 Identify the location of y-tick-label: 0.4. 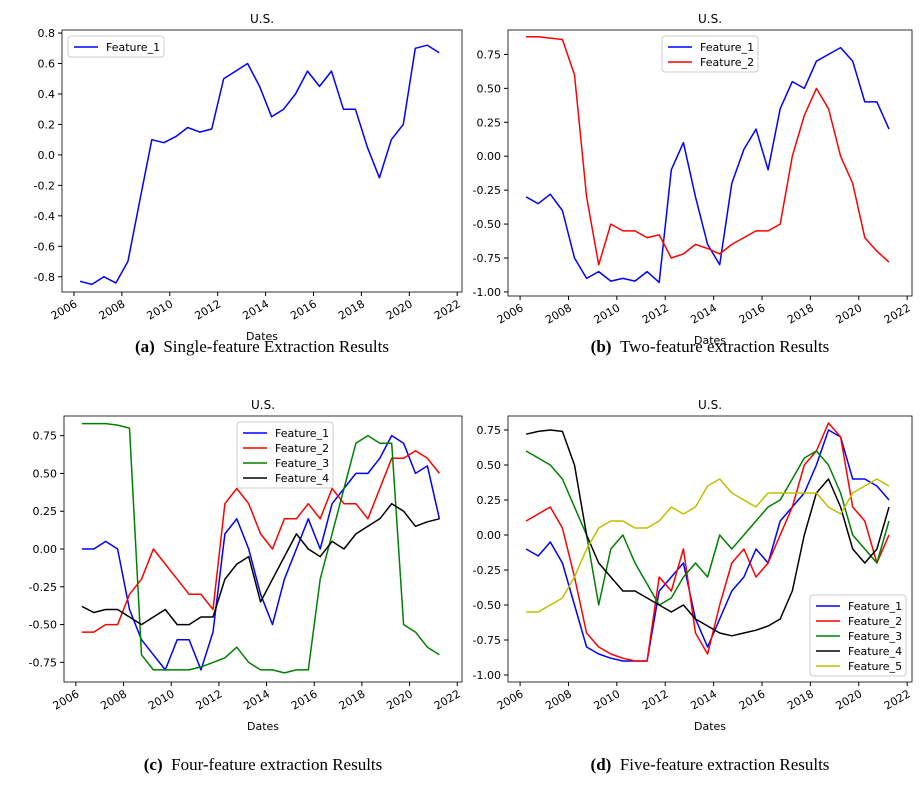
(47, 94).